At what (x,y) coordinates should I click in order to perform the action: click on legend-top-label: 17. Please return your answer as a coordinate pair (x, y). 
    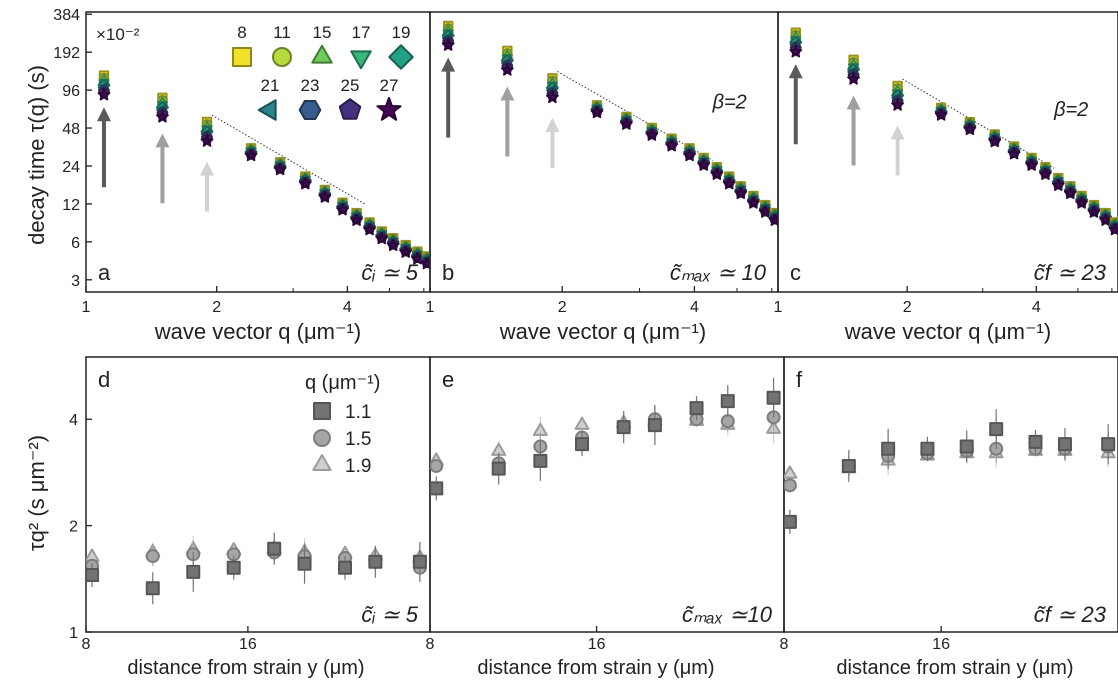
    Looking at the image, I should click on (361, 32).